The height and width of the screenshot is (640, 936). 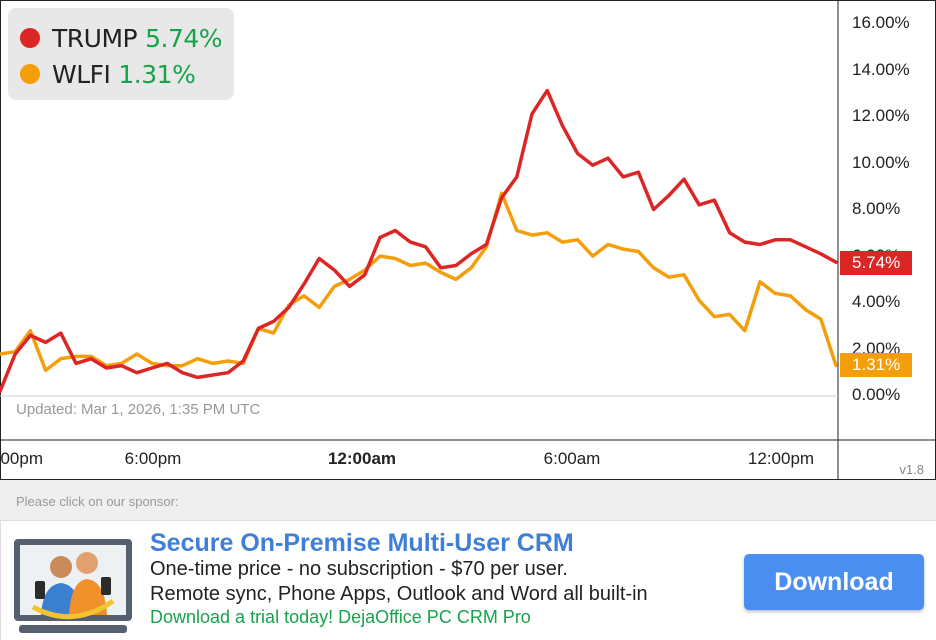 I want to click on chart-legend: TRUMP 5.74% WLFI 1.31%, so click(x=121, y=54).